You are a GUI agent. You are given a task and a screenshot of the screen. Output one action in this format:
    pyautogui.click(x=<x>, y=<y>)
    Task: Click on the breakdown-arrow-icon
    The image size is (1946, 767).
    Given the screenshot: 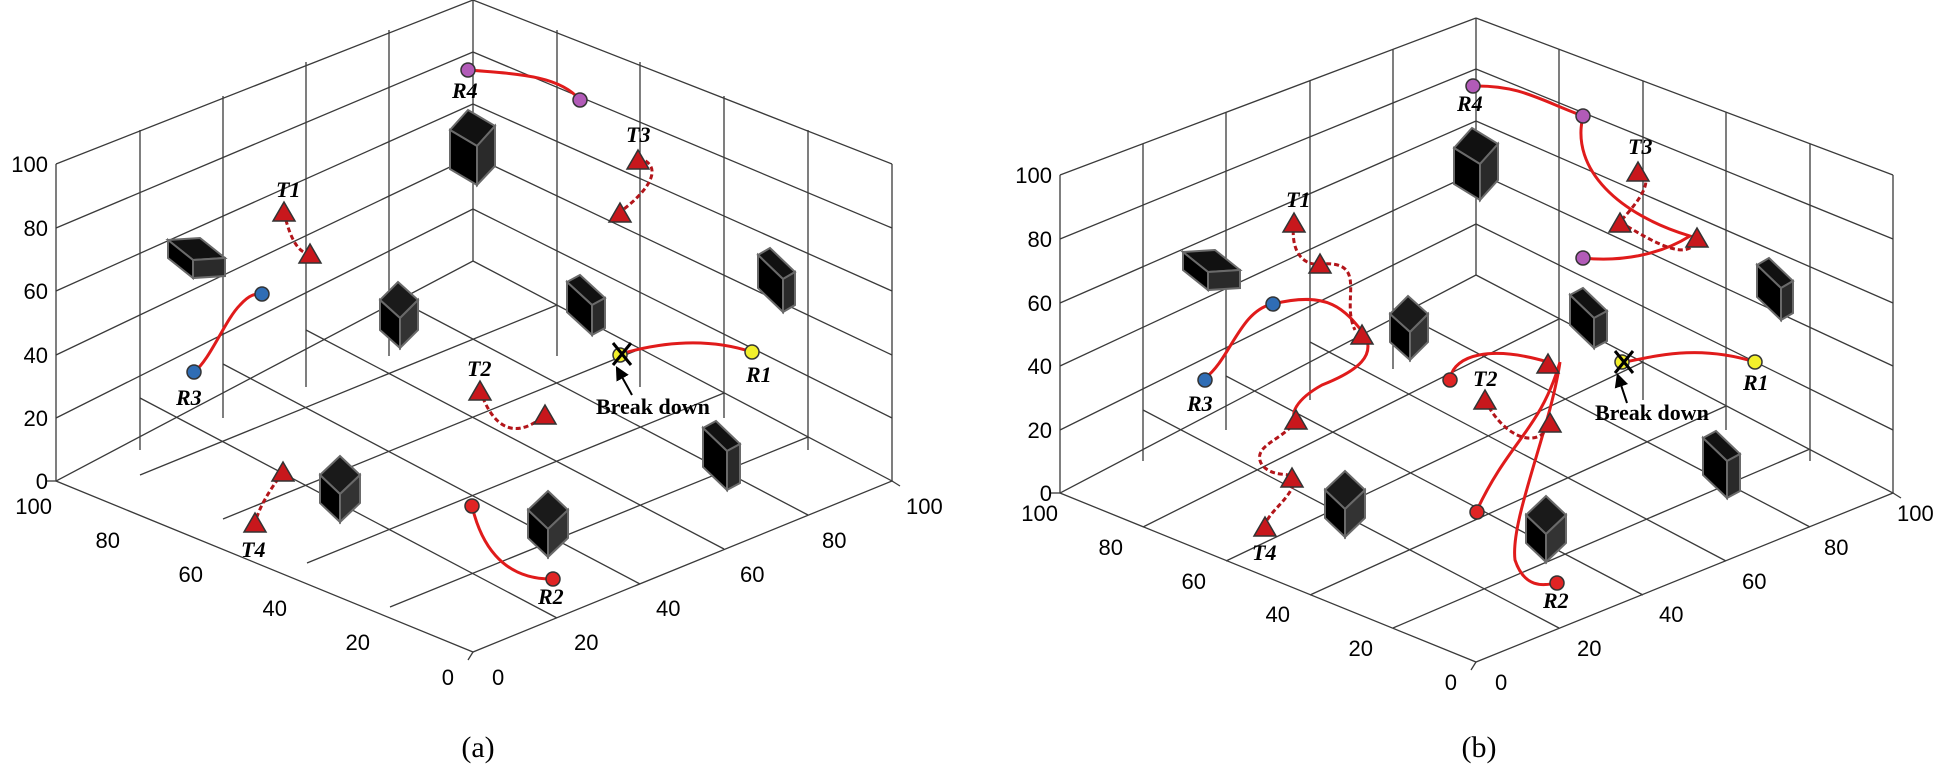 What is the action you would take?
    pyautogui.click(x=1621, y=388)
    